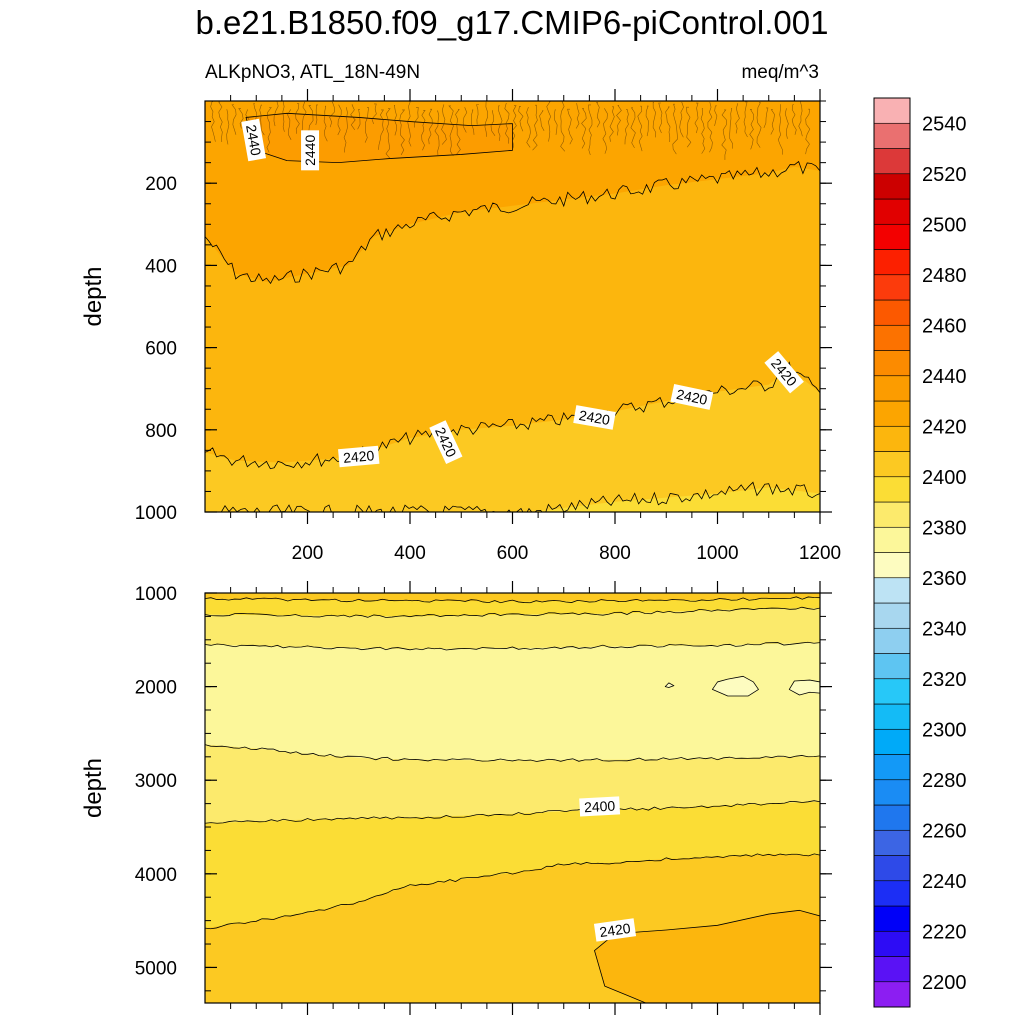  What do you see at coordinates (614, 930) in the screenshot?
I see `contour-label-text: 2420` at bounding box center [614, 930].